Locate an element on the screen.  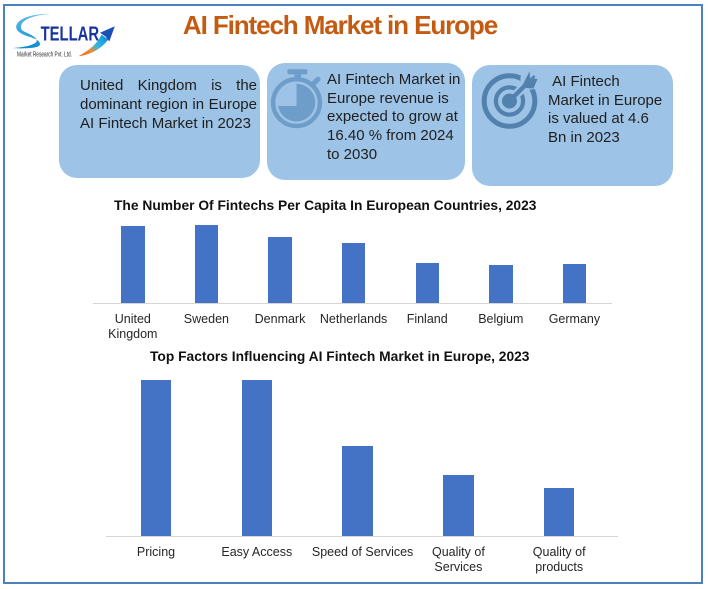
svg-text: TELLAR is located at coordinates (70, 35).